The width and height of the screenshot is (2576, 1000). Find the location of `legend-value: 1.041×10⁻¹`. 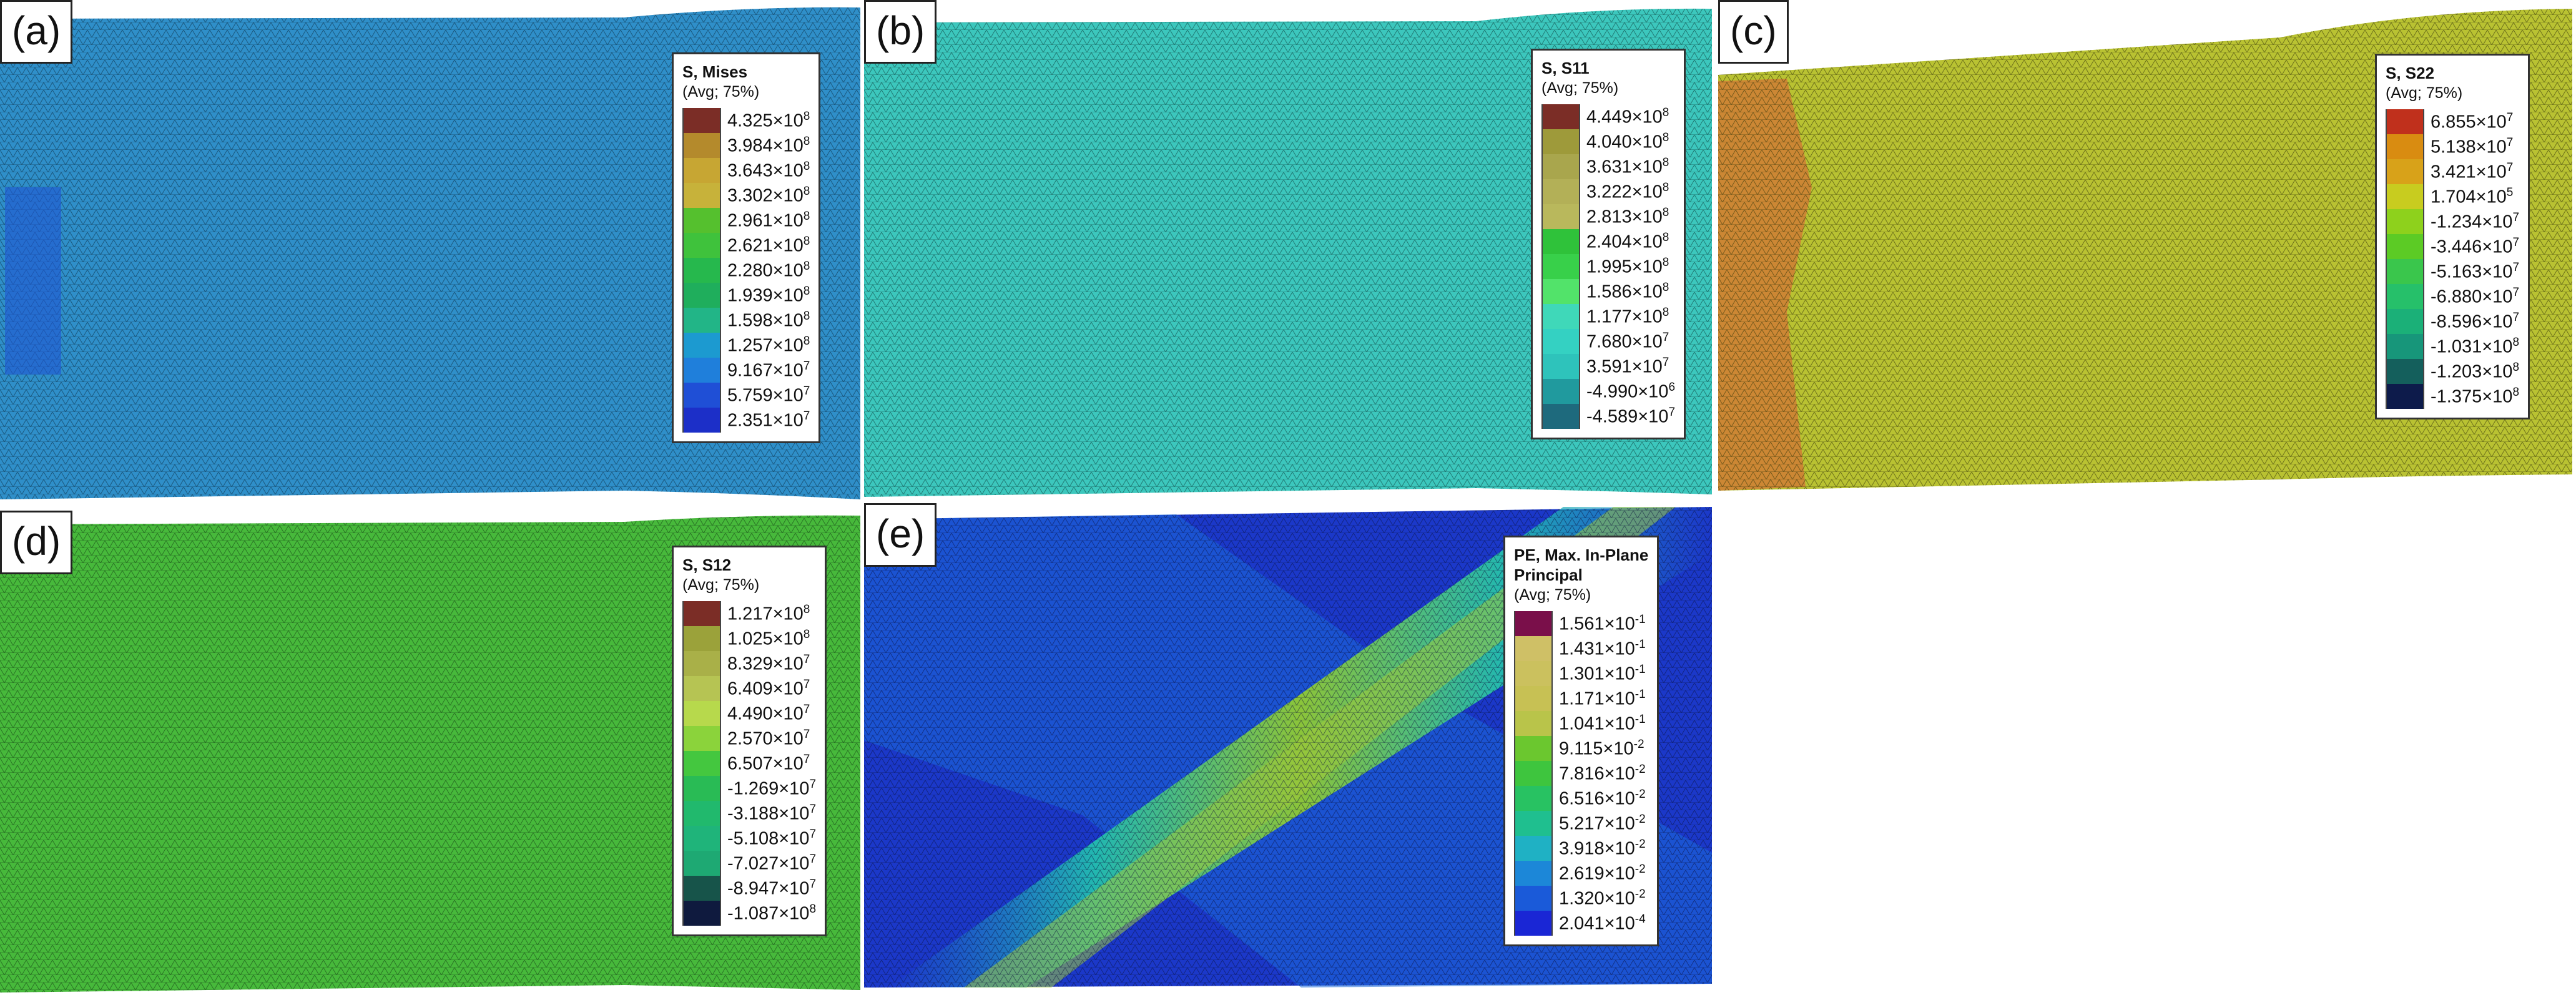

legend-value: 1.041×10⁻¹ is located at coordinates (1599, 724).